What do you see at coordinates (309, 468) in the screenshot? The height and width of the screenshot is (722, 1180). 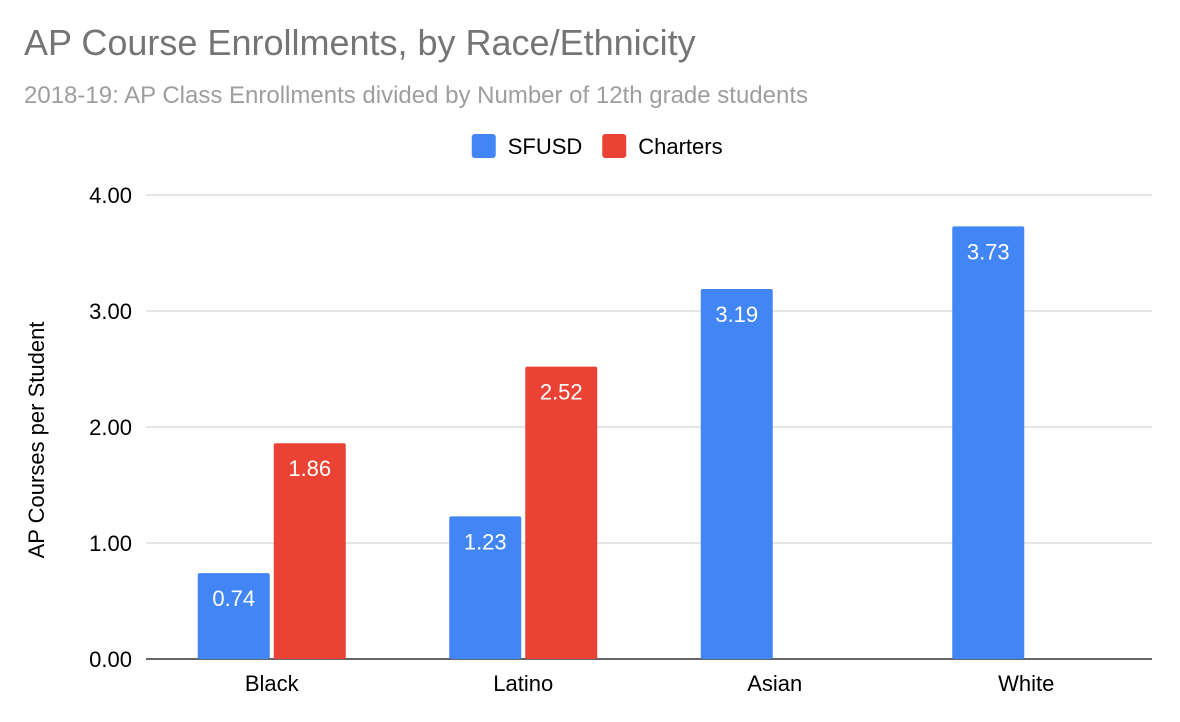 I see `data-label: 1.86` at bounding box center [309, 468].